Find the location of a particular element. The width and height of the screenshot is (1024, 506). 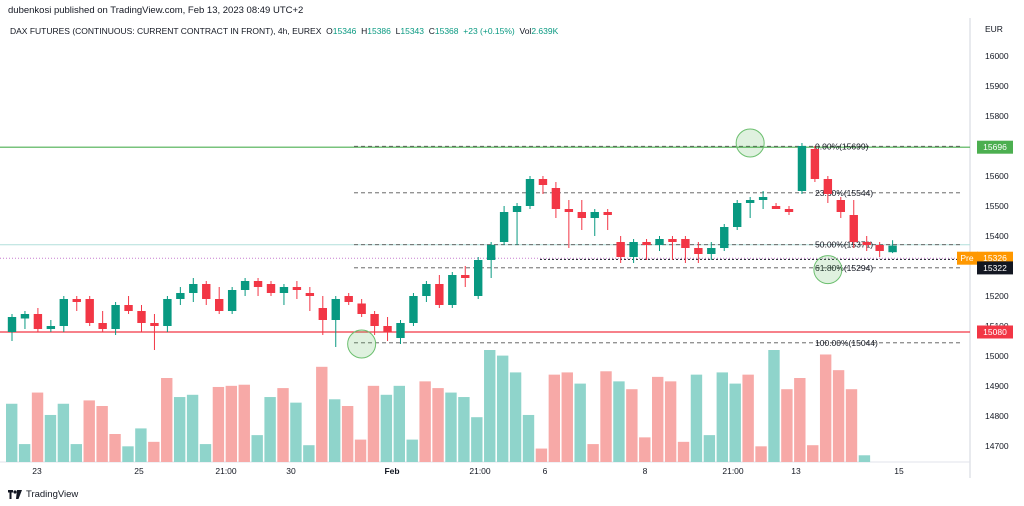

close-value: 15368 is located at coordinates (446, 31).